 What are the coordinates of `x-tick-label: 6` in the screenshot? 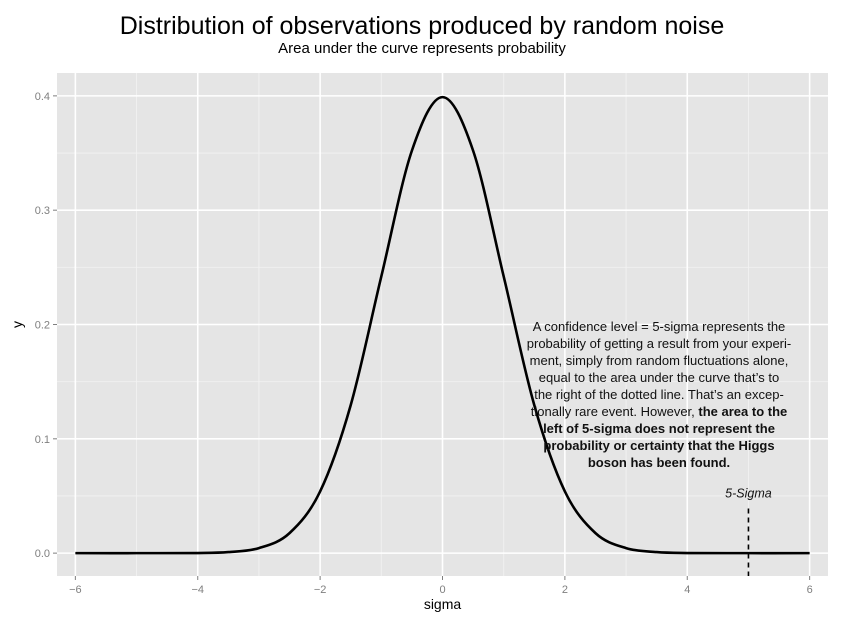 It's located at (810, 590).